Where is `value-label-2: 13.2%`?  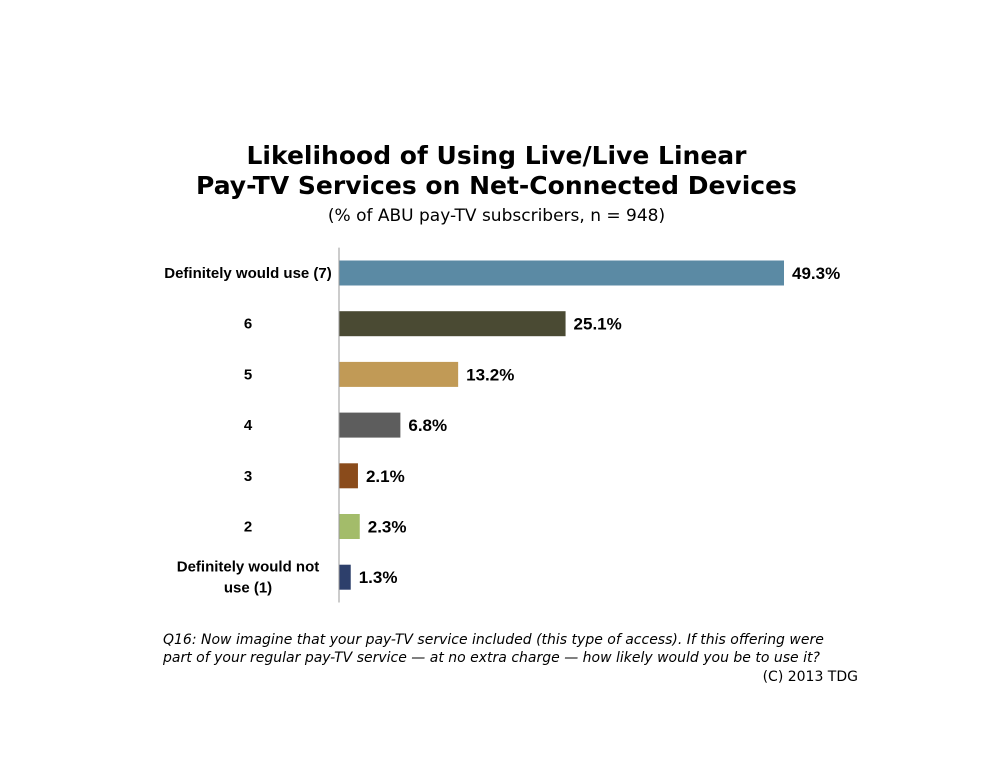
value-label-2: 13.2% is located at coordinates (490, 374).